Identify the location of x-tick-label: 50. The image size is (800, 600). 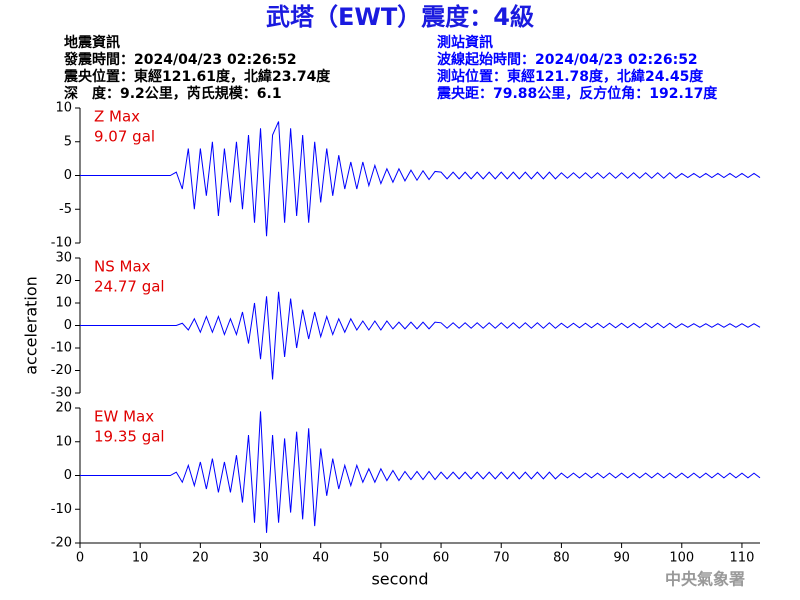
(381, 558).